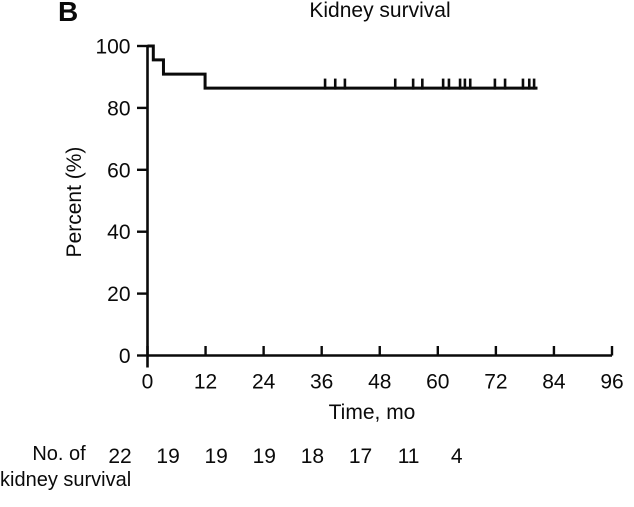 Image resolution: width=634 pixels, height=507 pixels. What do you see at coordinates (118, 170) in the screenshot?
I see `y-tick-label: 60` at bounding box center [118, 170].